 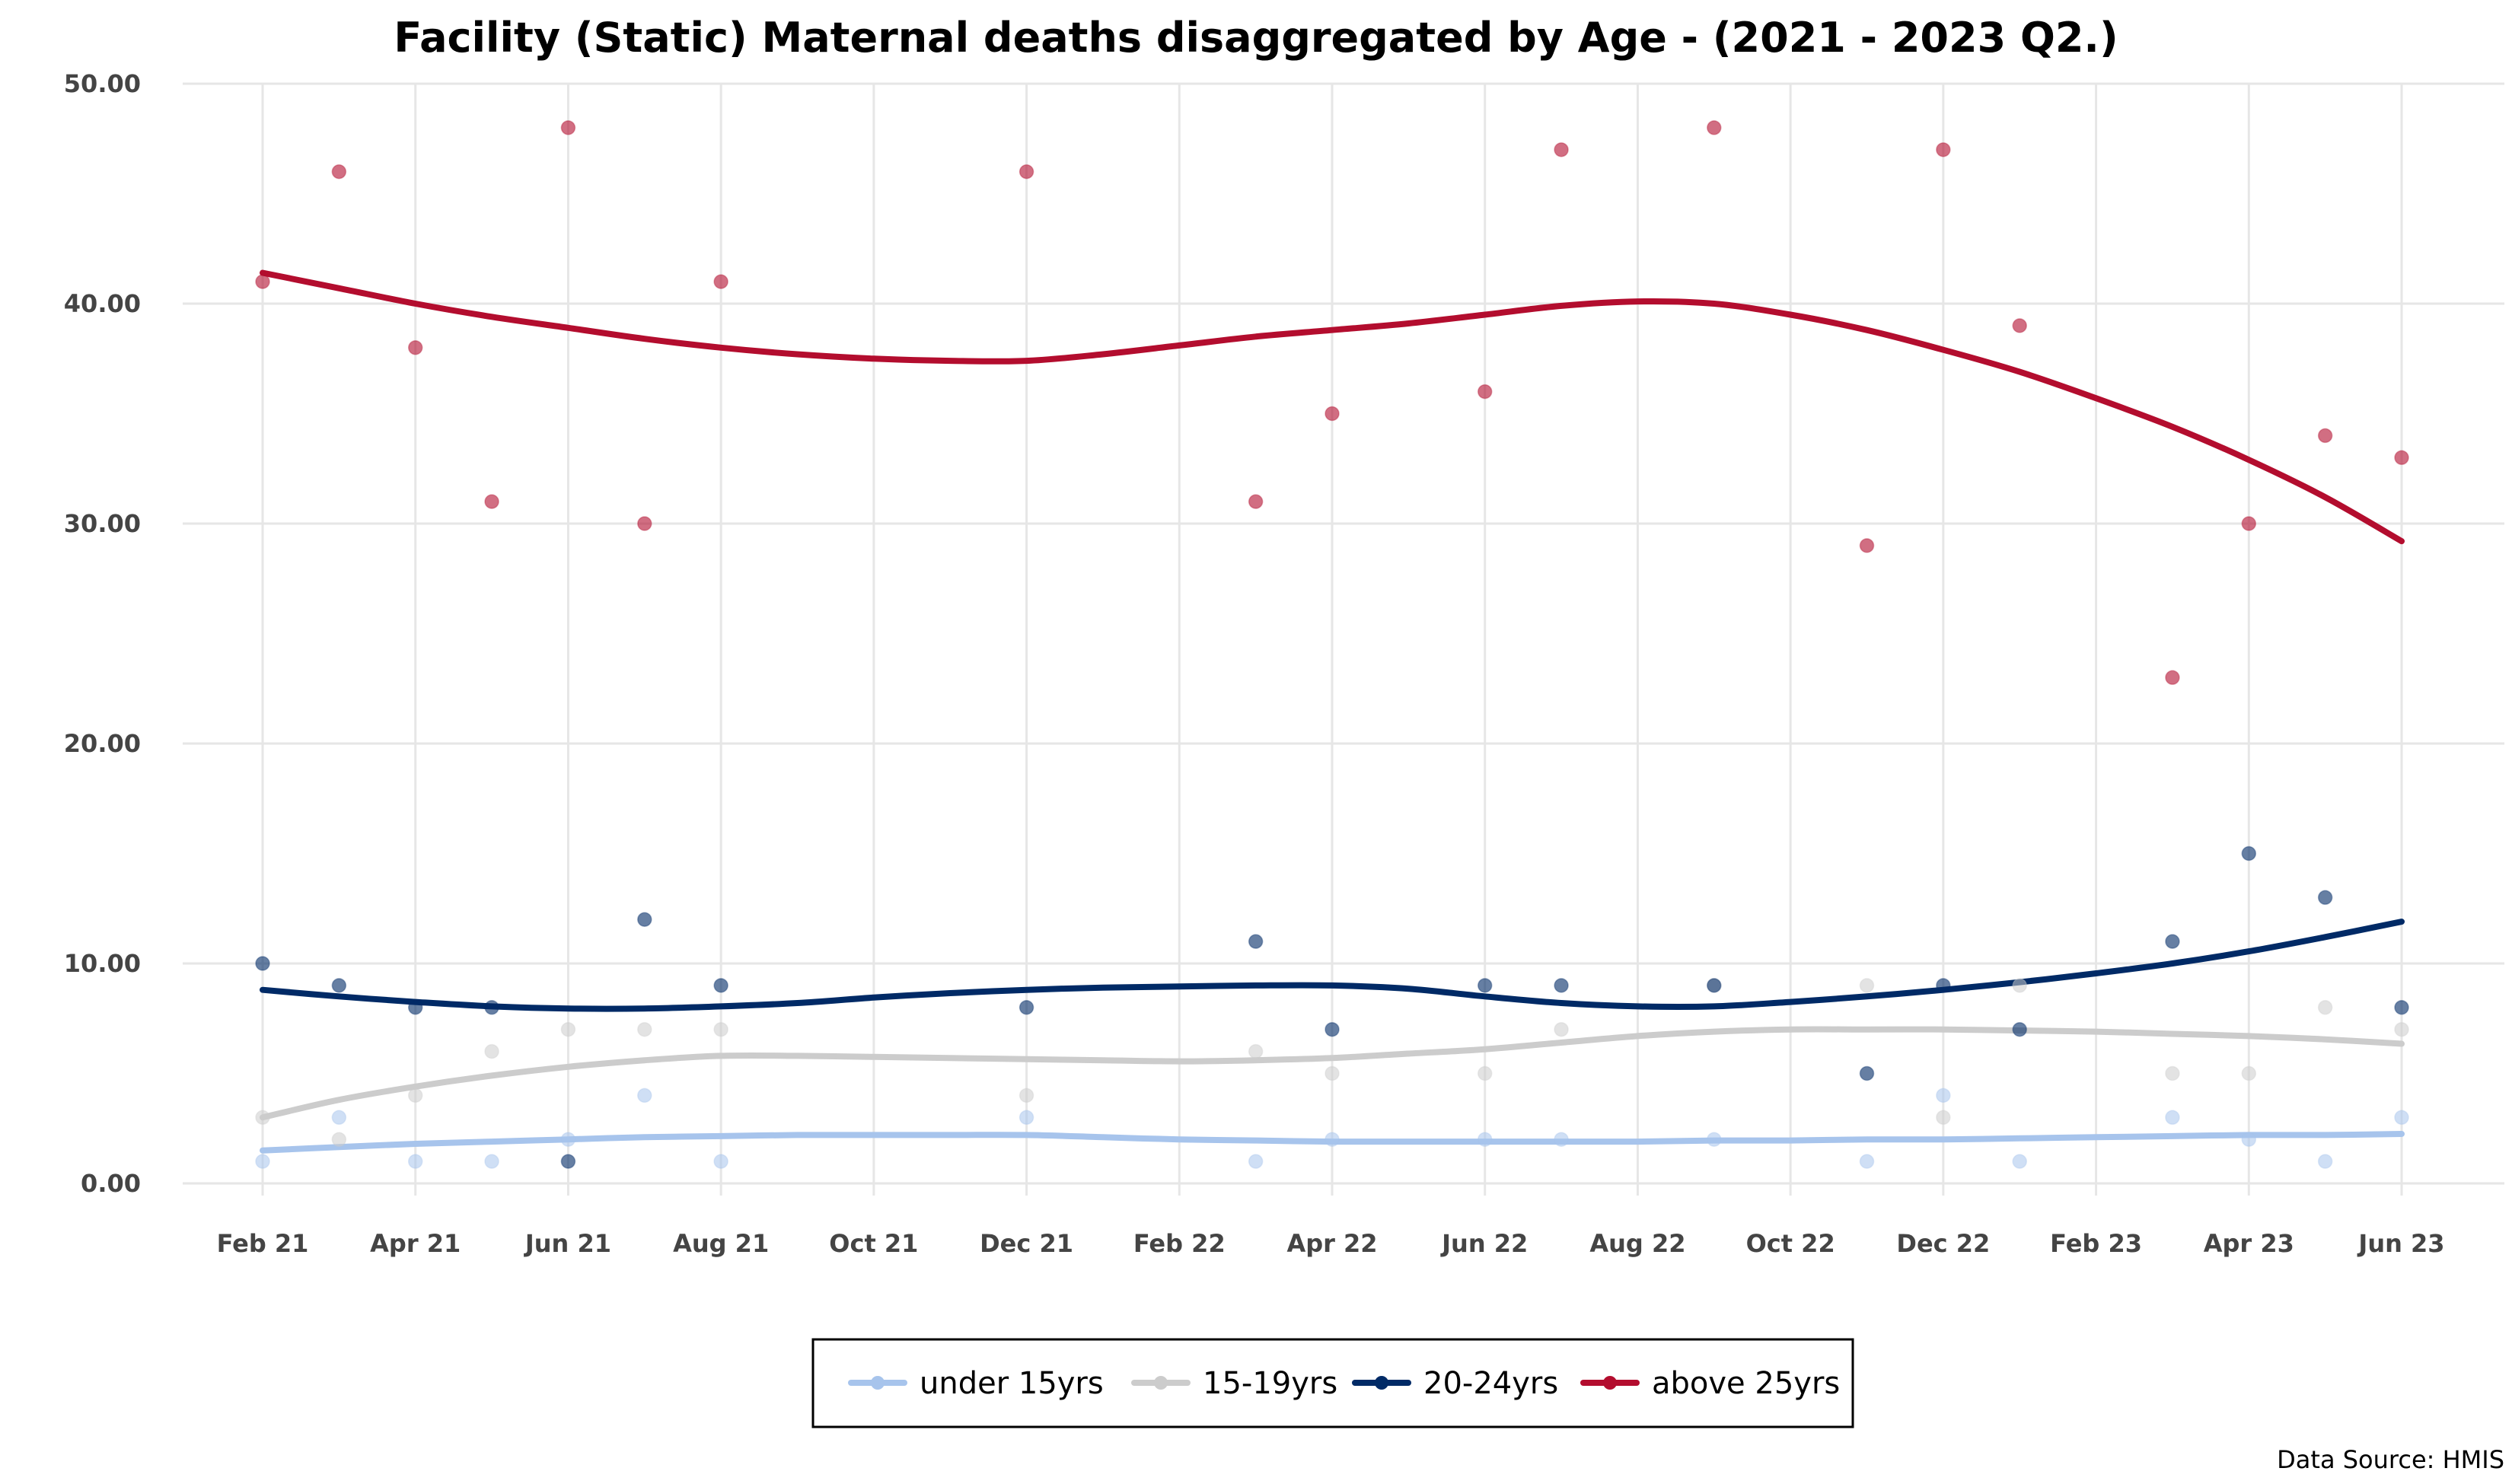 I want to click on y-tick-label: 0.00, so click(x=111, y=1183).